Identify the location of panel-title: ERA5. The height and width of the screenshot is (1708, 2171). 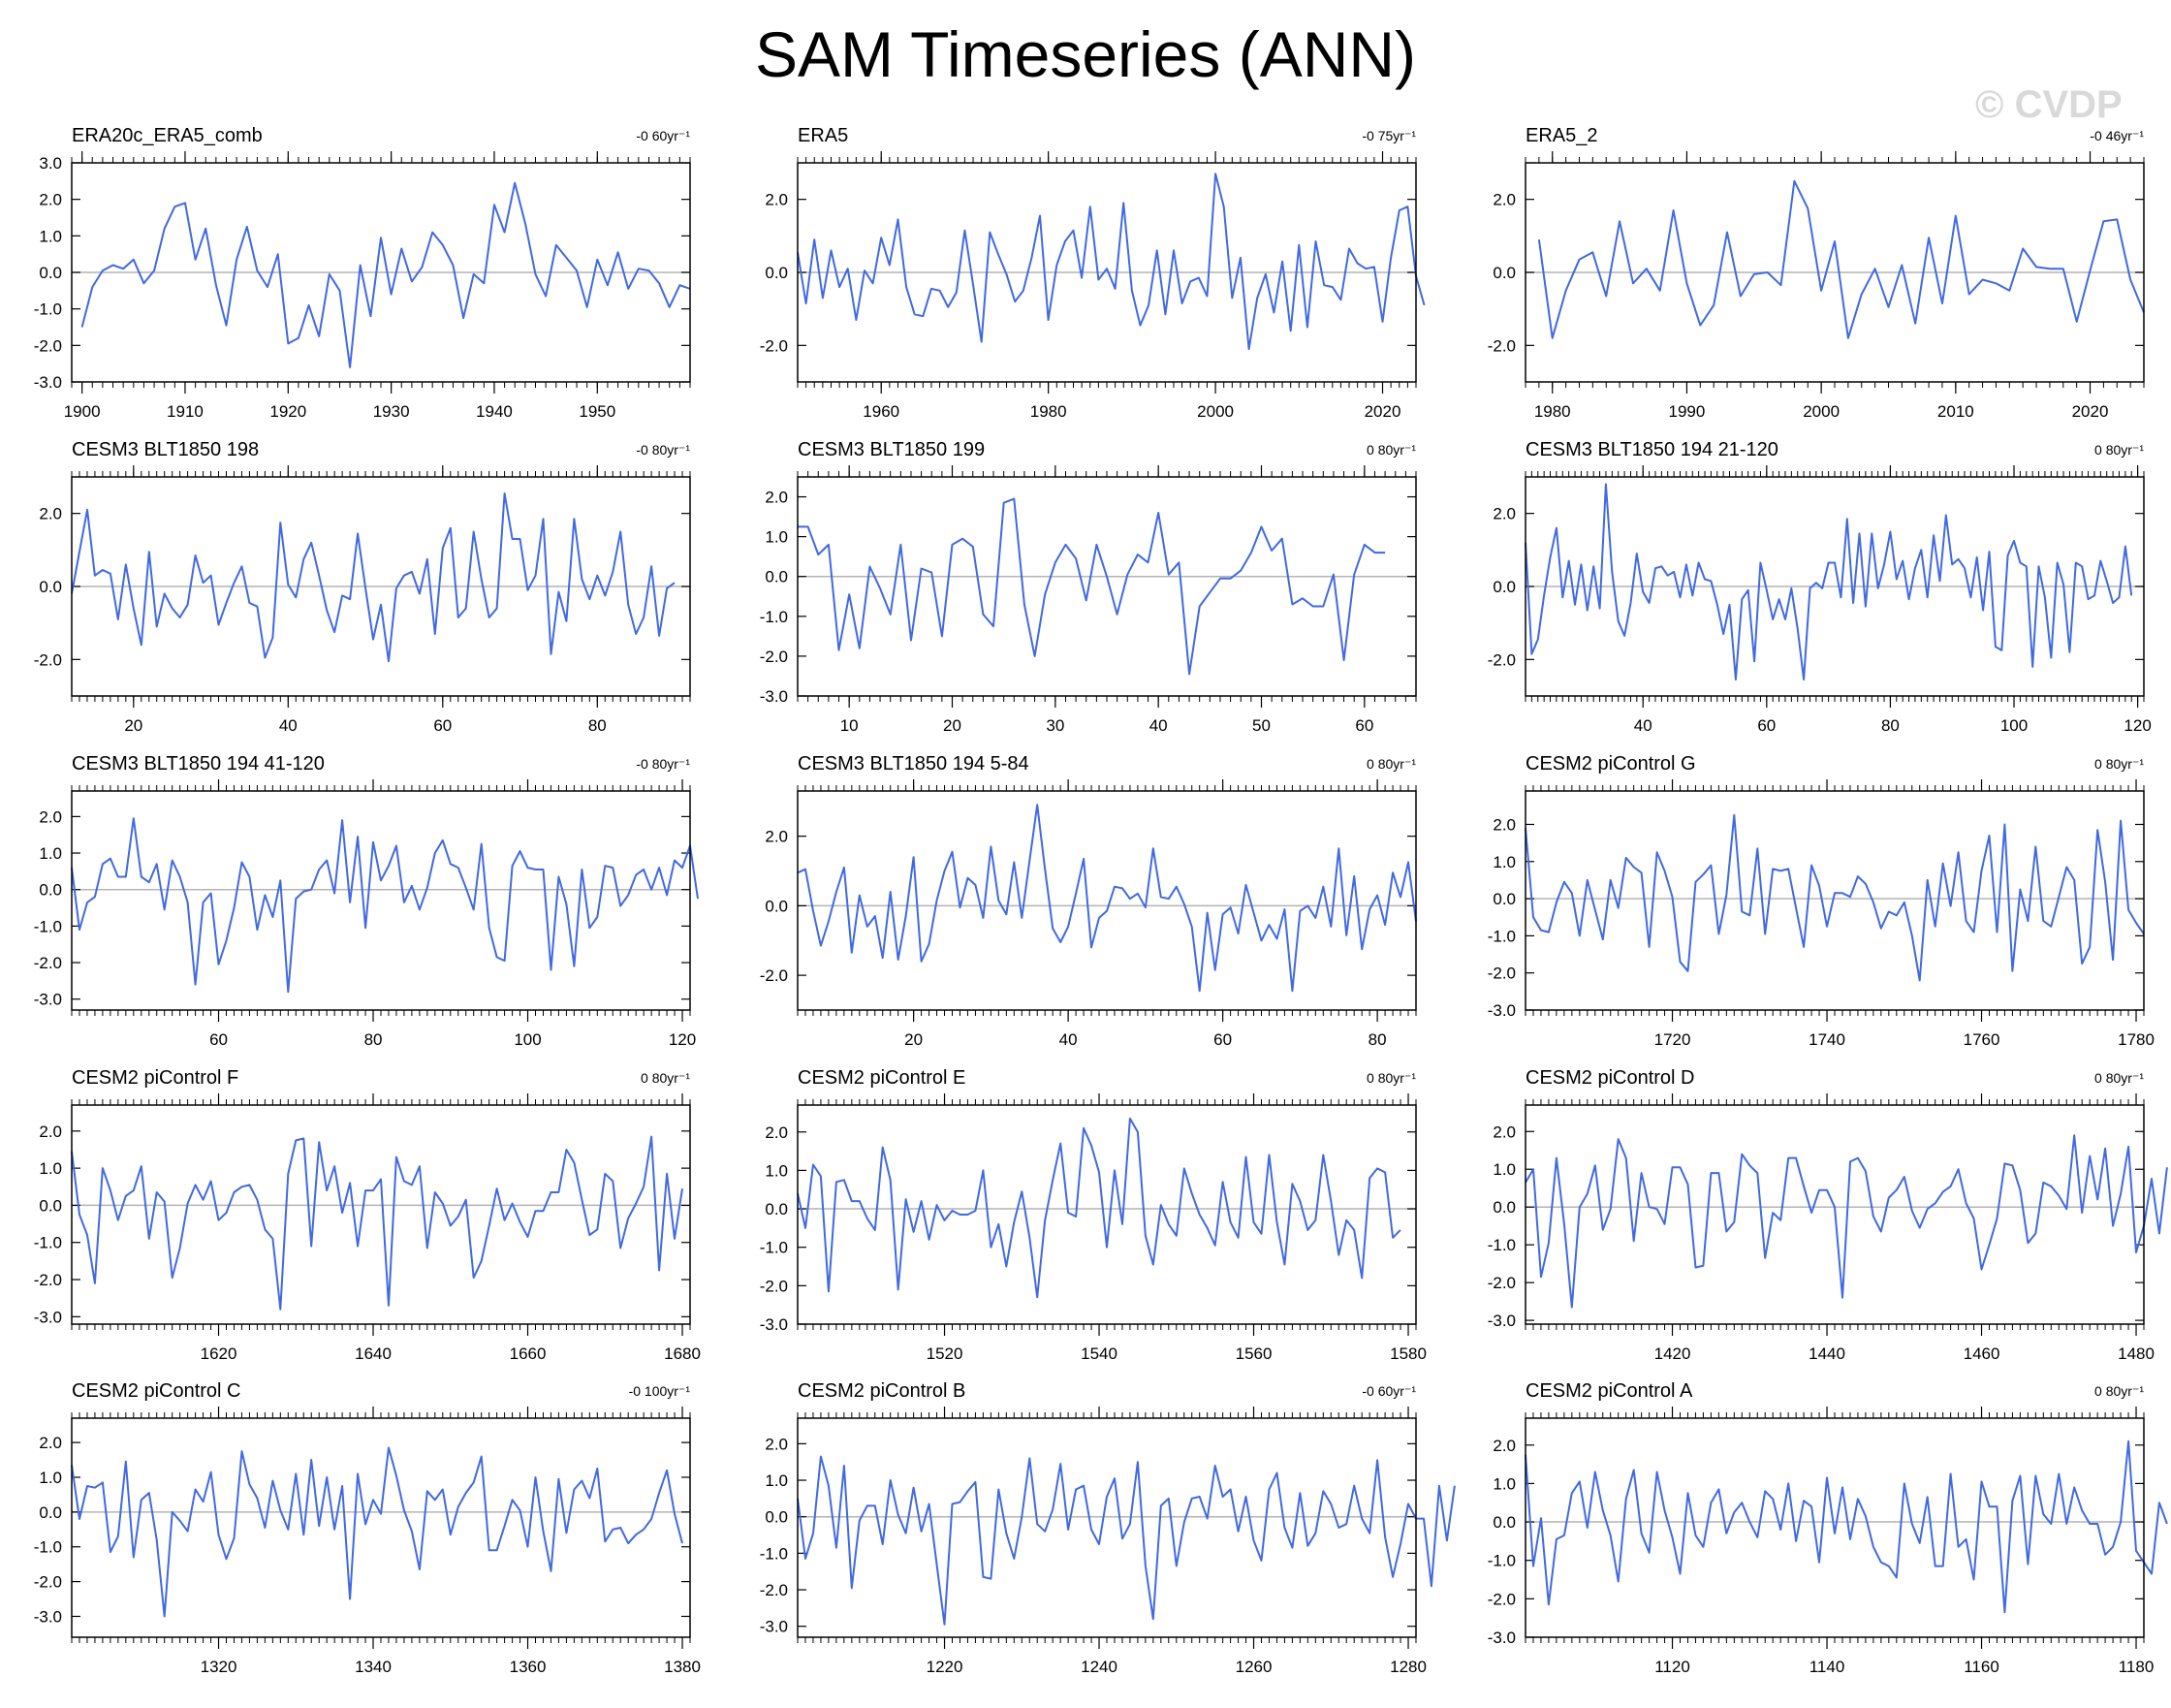
(823, 135).